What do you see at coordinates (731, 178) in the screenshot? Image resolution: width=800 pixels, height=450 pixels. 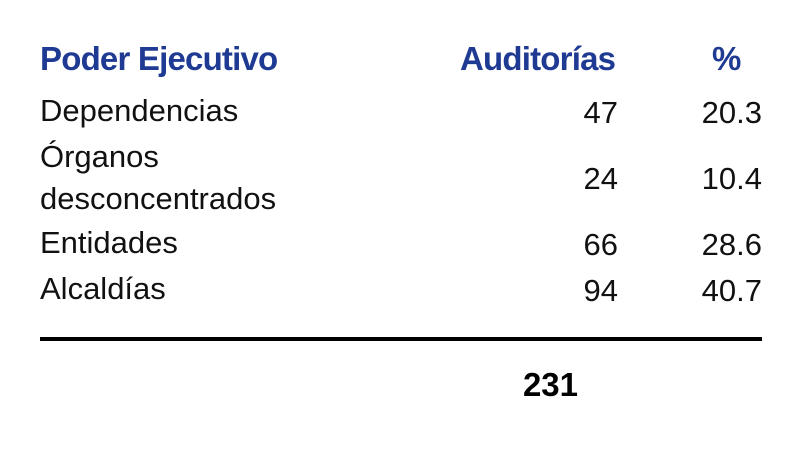 I see `row-percent: 10.4` at bounding box center [731, 178].